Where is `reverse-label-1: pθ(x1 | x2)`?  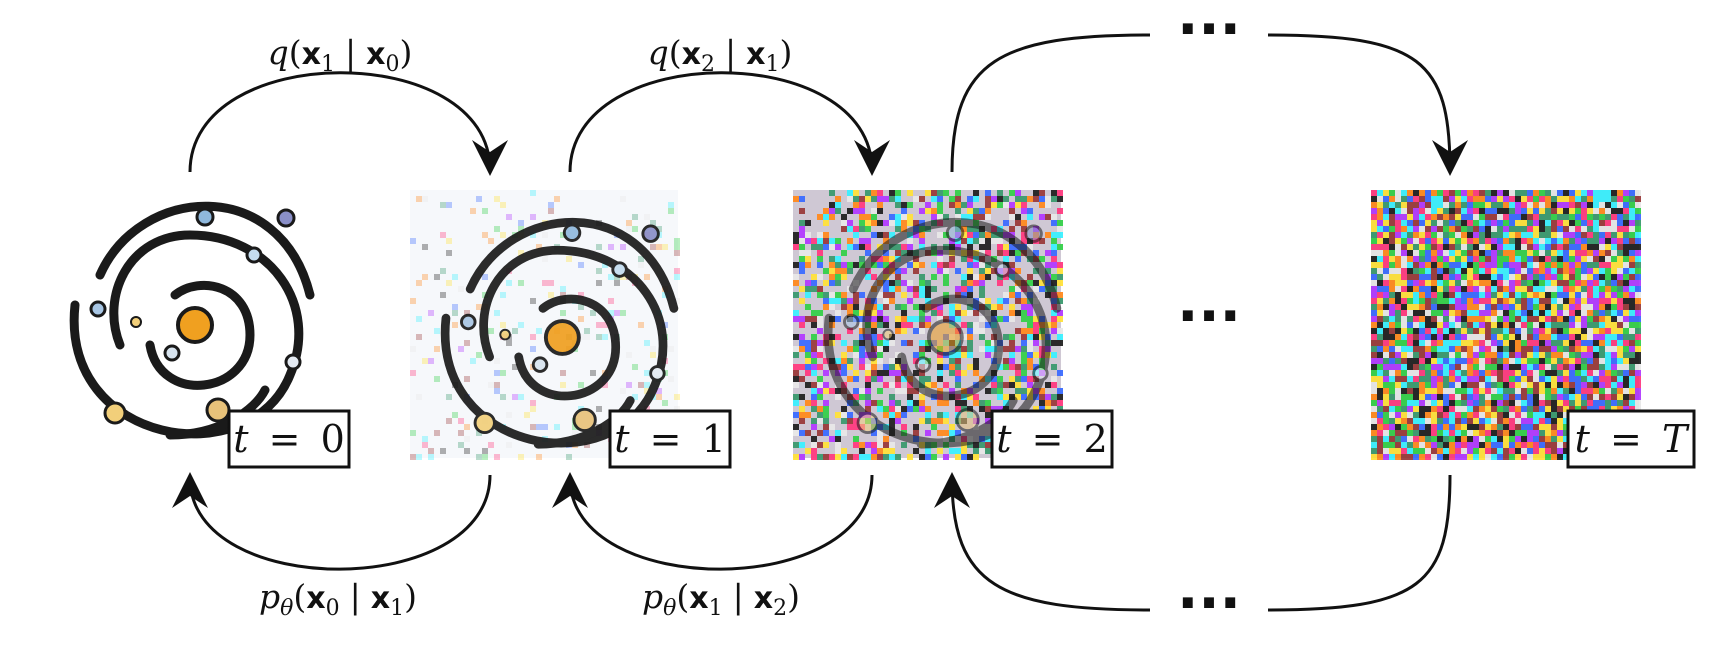
reverse-label-1: pθ(x1 | x2) is located at coordinates (721, 599).